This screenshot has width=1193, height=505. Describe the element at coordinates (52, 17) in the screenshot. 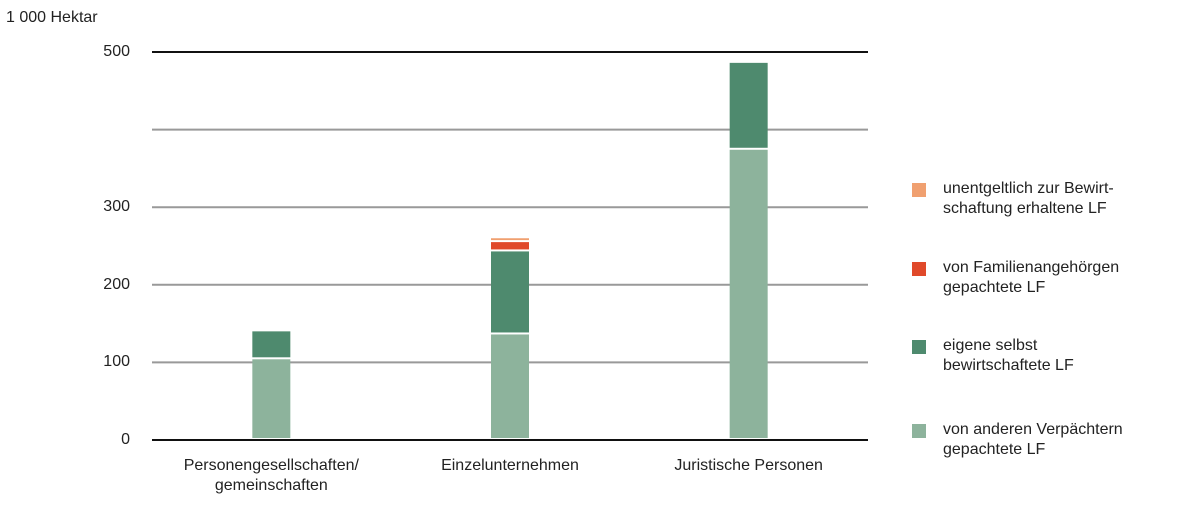

I see `y-unit-label: 1 000 Hektar` at that location.